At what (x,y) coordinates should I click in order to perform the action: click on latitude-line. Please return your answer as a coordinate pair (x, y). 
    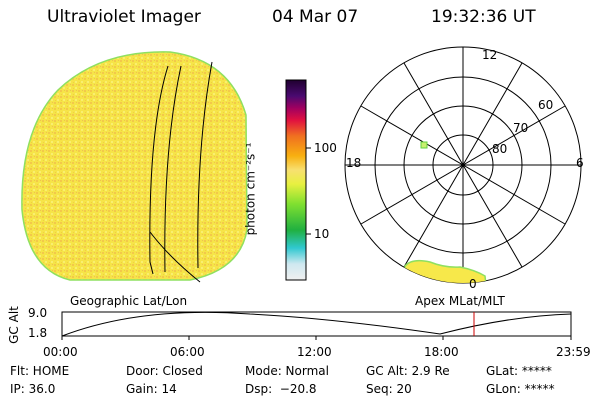
    Looking at the image, I should click on (175, 257).